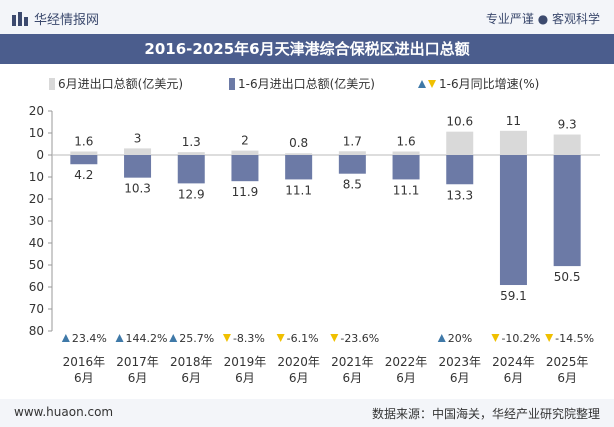 The height and width of the screenshot is (427, 614). I want to click on growth-label: -8.3%, so click(249, 338).